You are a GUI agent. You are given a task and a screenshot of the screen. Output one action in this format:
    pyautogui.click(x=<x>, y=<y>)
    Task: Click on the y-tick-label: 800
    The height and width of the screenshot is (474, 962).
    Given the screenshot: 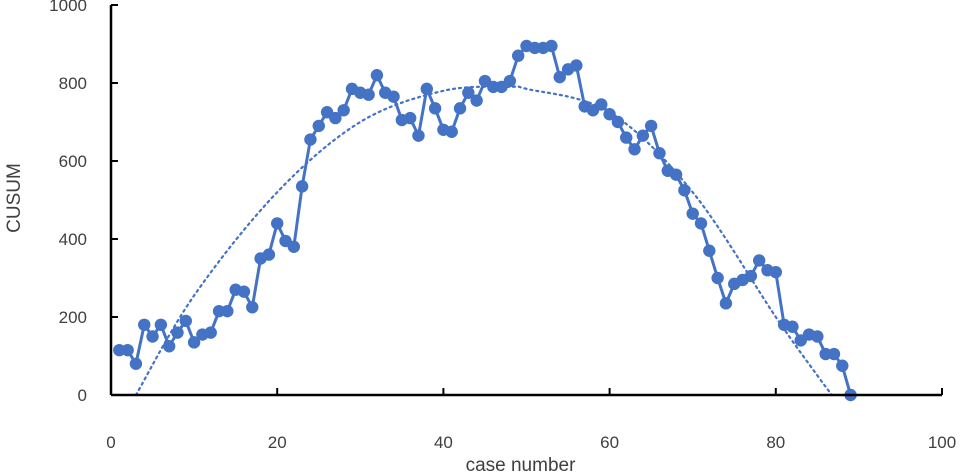 What is the action you would take?
    pyautogui.click(x=73, y=83)
    